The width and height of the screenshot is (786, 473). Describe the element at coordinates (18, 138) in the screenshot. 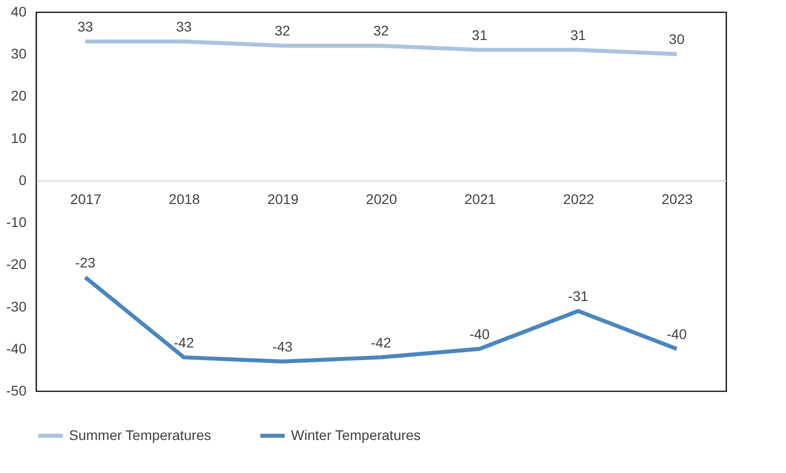

I see `y-tick-label: 10` at that location.